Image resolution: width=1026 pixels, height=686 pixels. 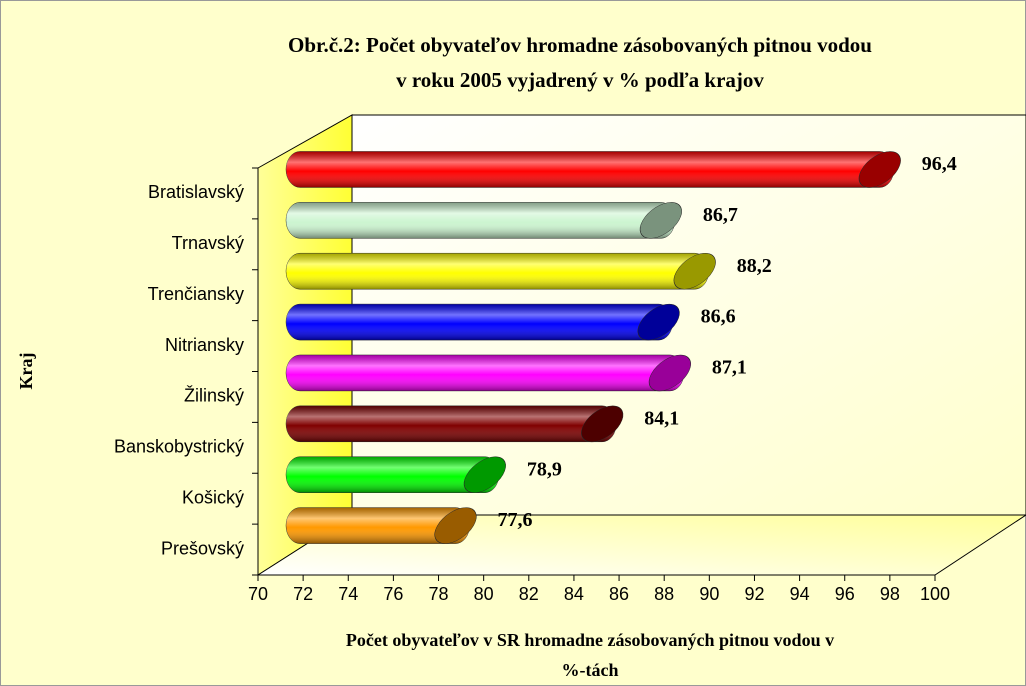 I want to click on x-tick-label: 76, so click(x=393, y=594).